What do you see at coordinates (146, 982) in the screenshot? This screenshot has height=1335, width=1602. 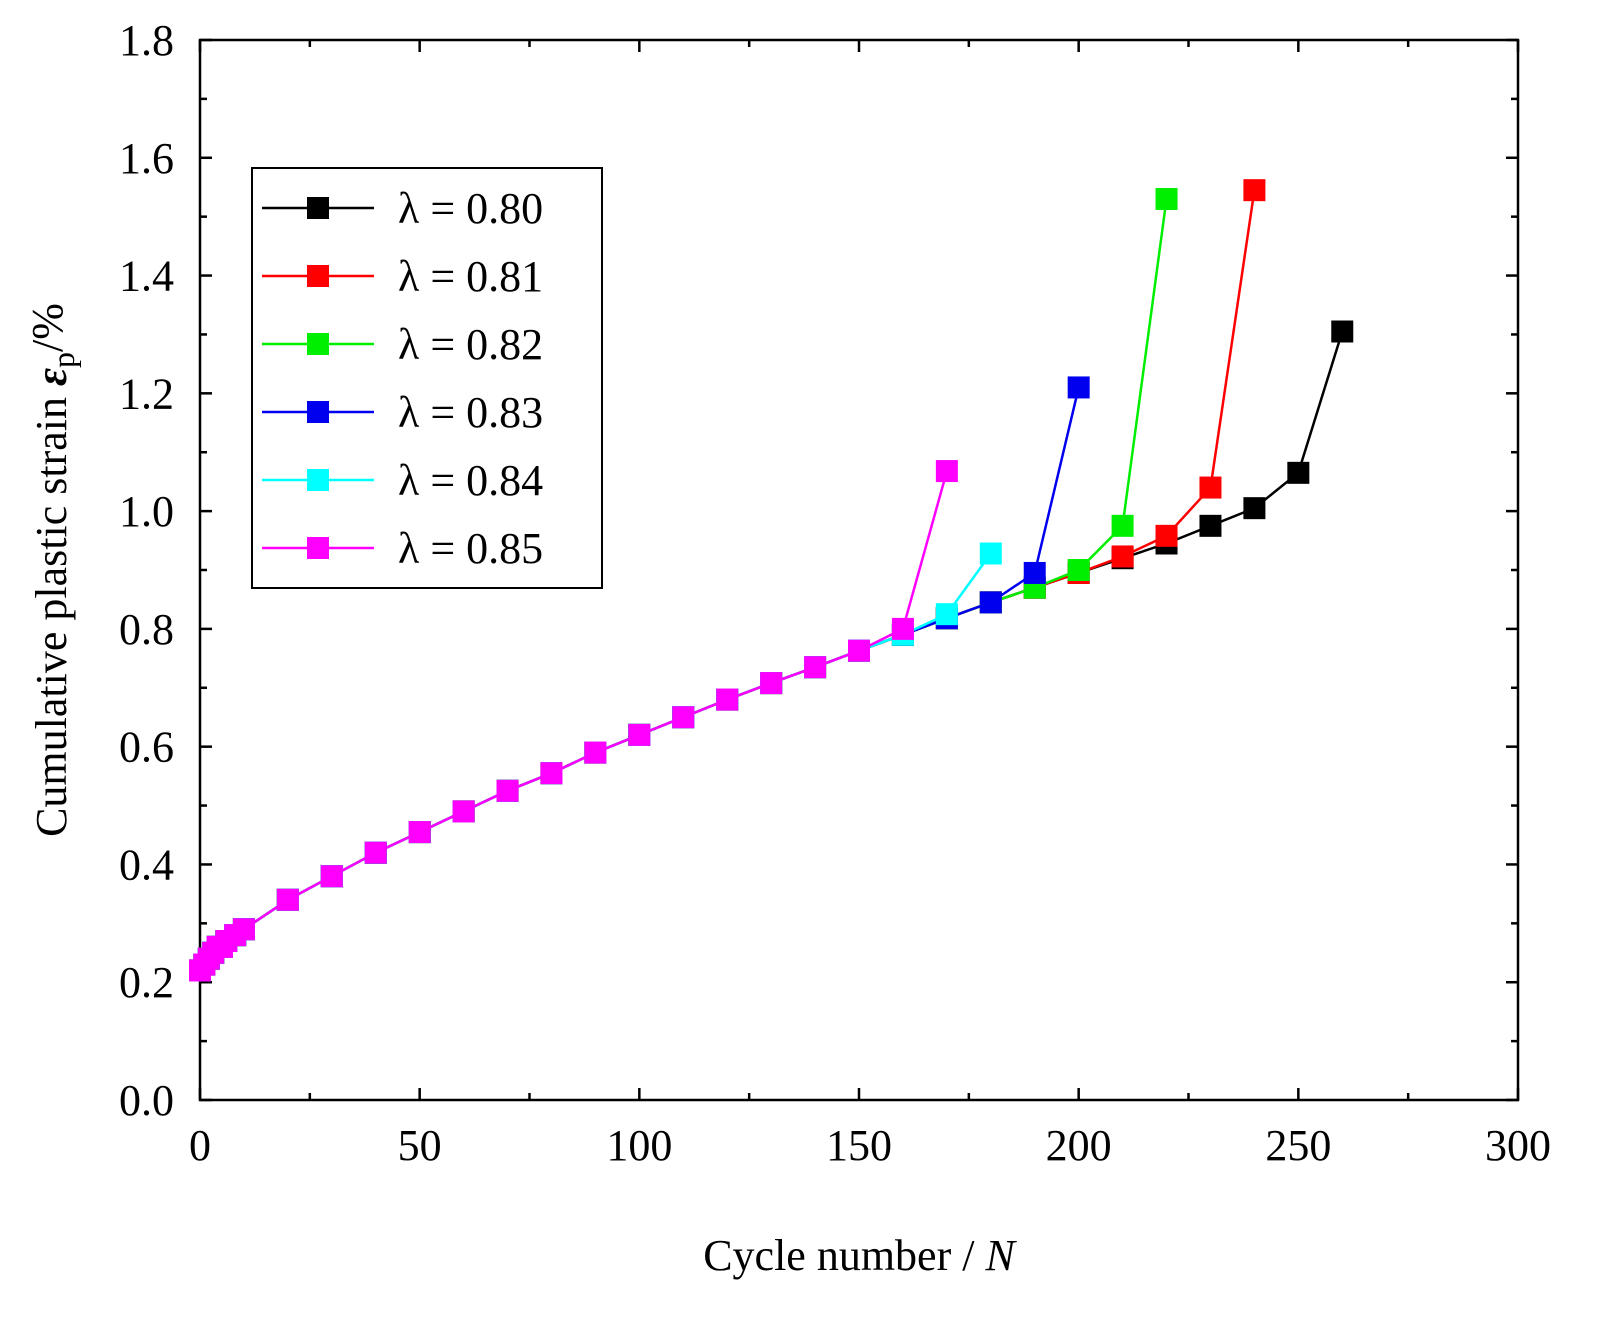 I see `y-tick-label: 0.2` at bounding box center [146, 982].